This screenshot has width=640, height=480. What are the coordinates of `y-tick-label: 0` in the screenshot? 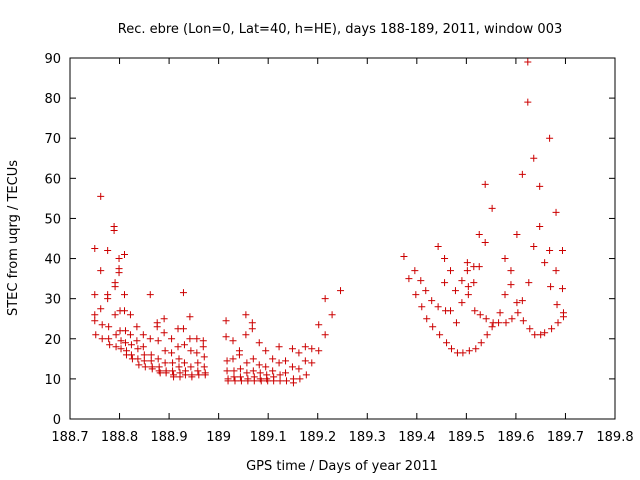 It's located at (57, 420).